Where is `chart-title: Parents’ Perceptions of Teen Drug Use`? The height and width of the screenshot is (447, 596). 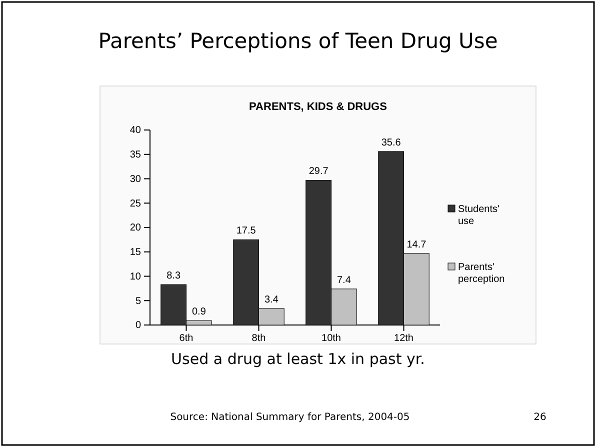
chart-title: Parents’ Perceptions of Teen Drug Use is located at coordinates (298, 41).